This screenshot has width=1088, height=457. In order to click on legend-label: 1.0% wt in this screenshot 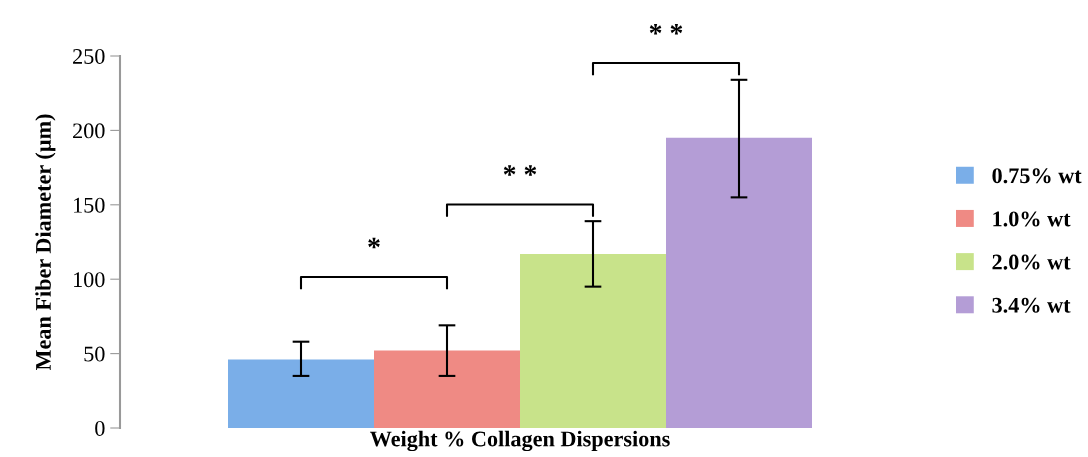, I will do `click(1032, 219)`.